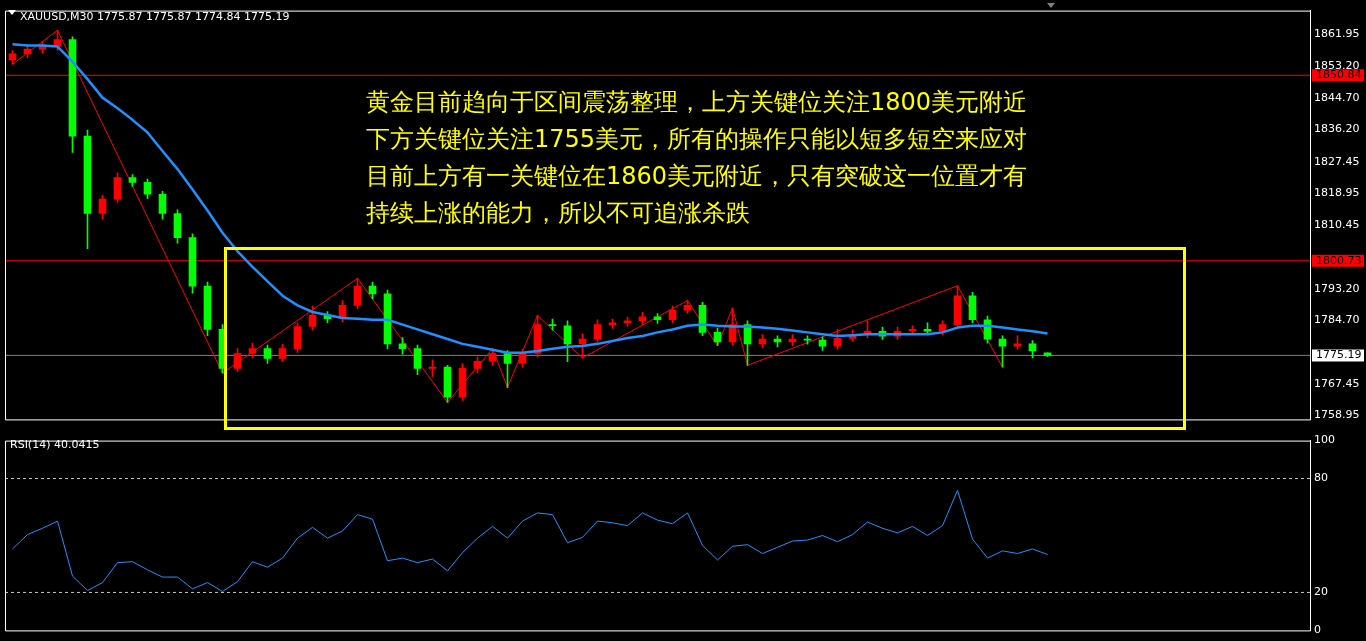 The width and height of the screenshot is (1366, 641). I want to click on y-tick-label: 1827.45, so click(1337, 161).